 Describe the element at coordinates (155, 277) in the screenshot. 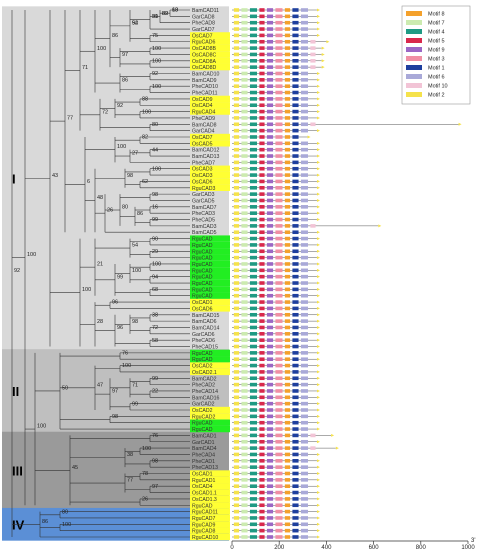

I see `bootstrap-label: 94` at that location.